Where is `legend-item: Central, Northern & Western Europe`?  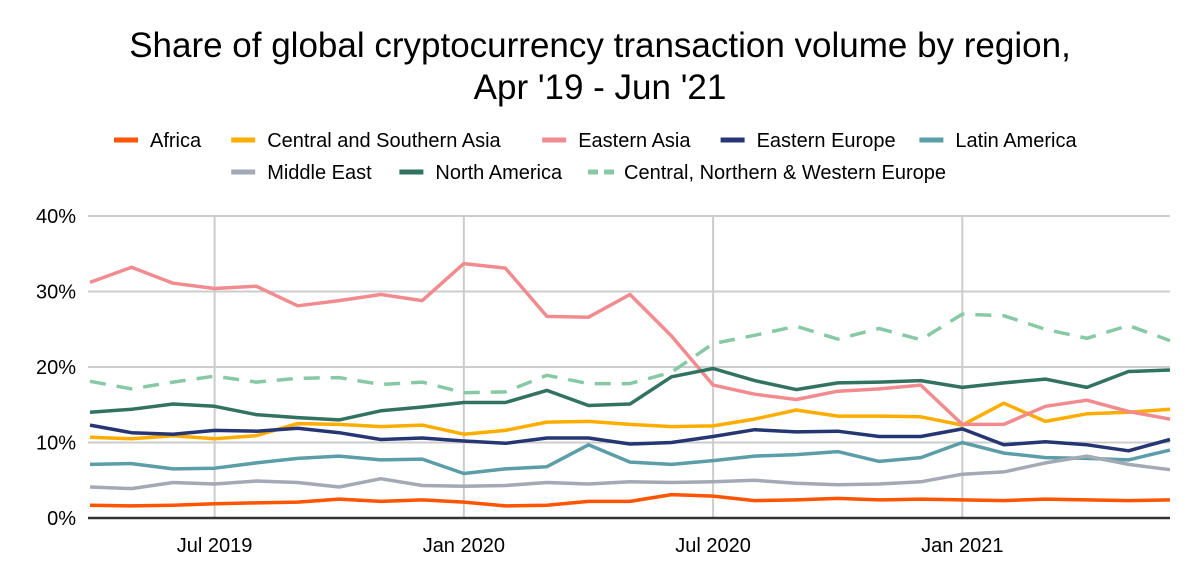 legend-item: Central, Northern & Western Europe is located at coordinates (767, 173).